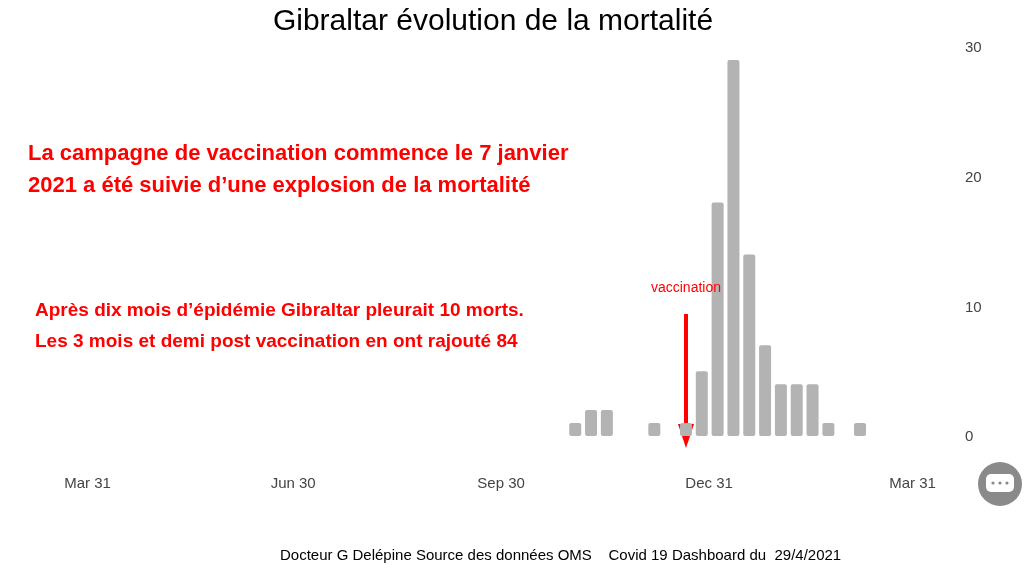  Describe the element at coordinates (279, 325) in the screenshot. I see `annotation: Après dix mois d’épidémie Gibraltar pleurait 10 morts. Les 3 mois et demi post vaccination en ont rajouté 84` at that location.